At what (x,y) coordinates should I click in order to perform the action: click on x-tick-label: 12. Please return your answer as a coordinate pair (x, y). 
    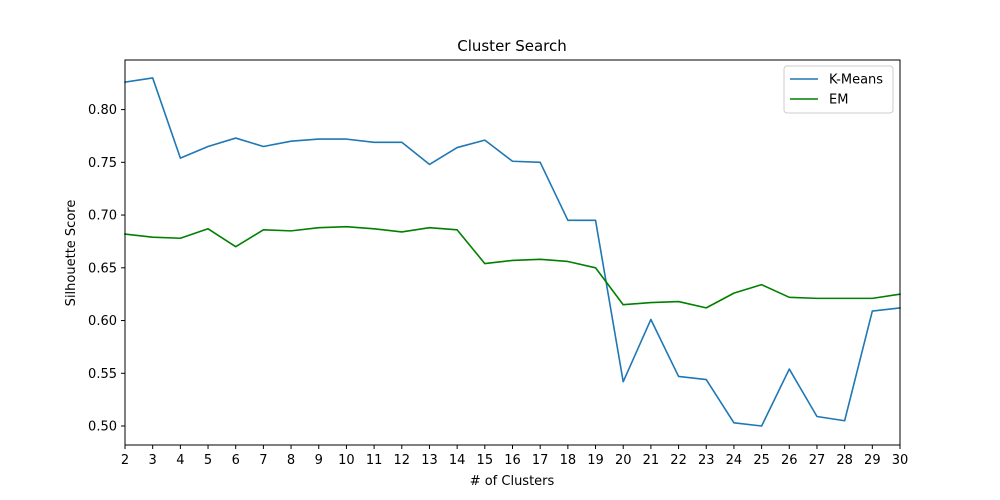
    Looking at the image, I should click on (402, 460).